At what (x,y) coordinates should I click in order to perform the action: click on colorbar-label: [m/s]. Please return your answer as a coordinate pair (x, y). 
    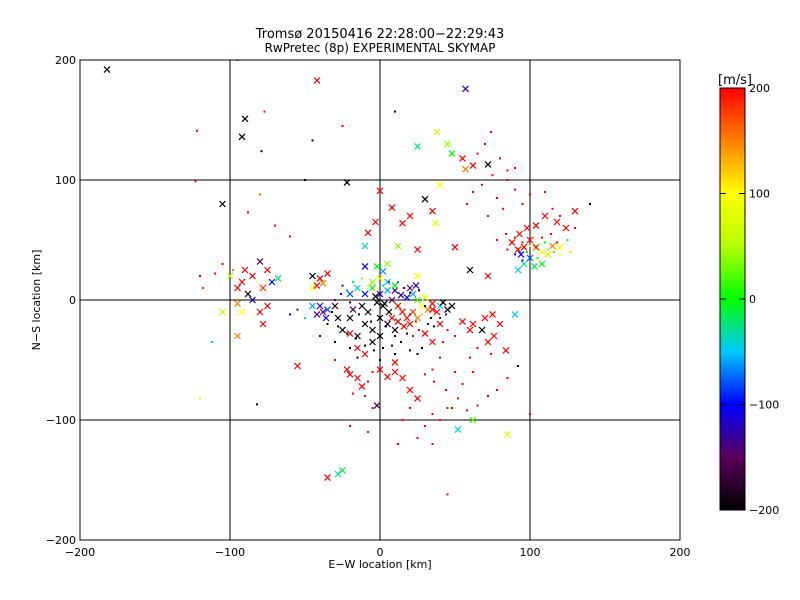
    Looking at the image, I should click on (735, 80).